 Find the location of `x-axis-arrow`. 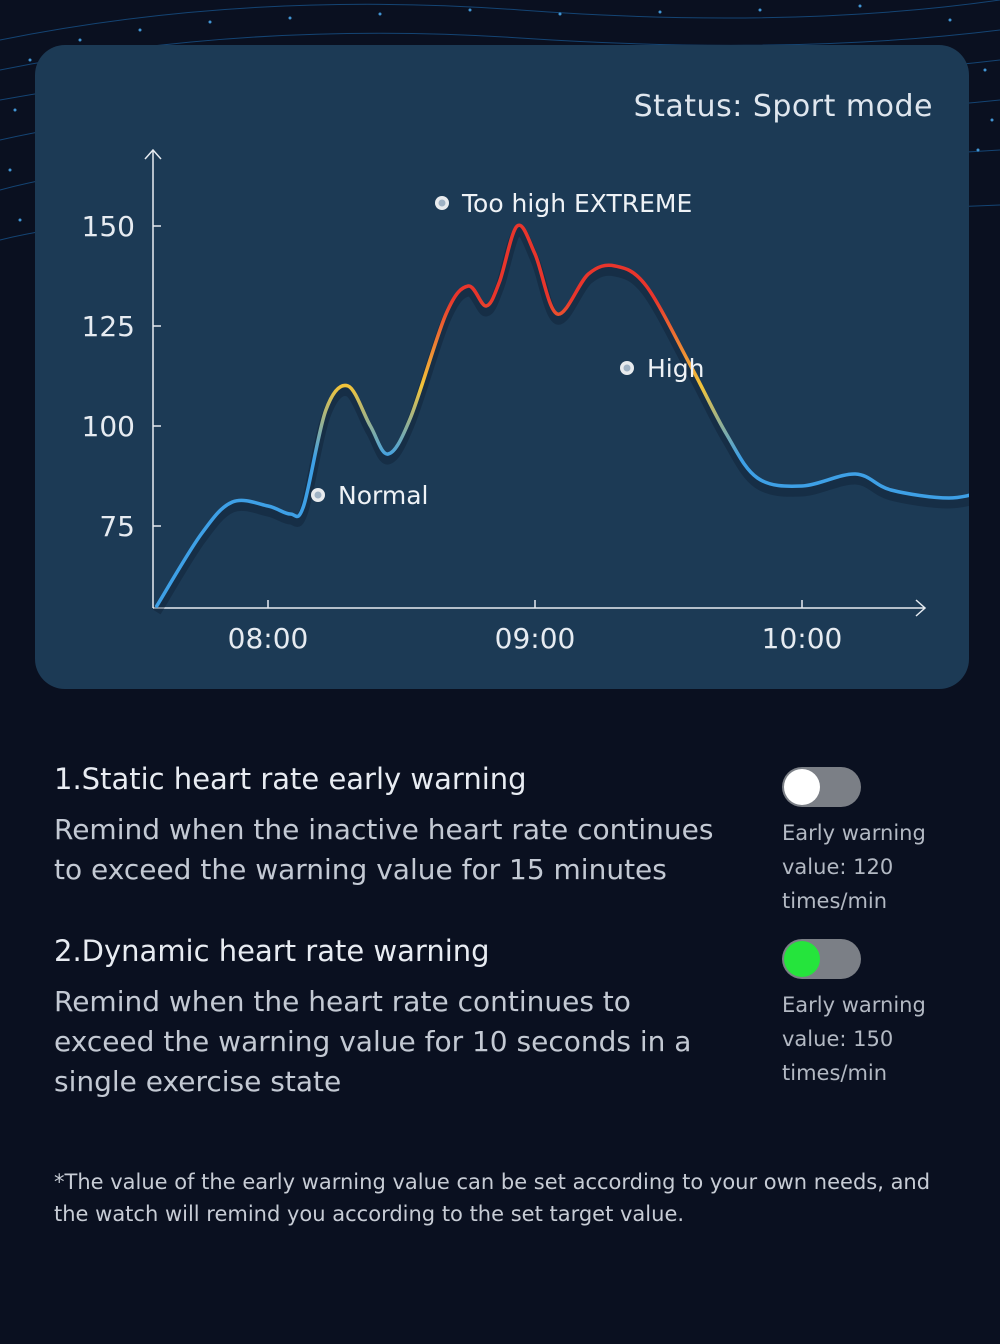

x-axis-arrow is located at coordinates (921, 608).